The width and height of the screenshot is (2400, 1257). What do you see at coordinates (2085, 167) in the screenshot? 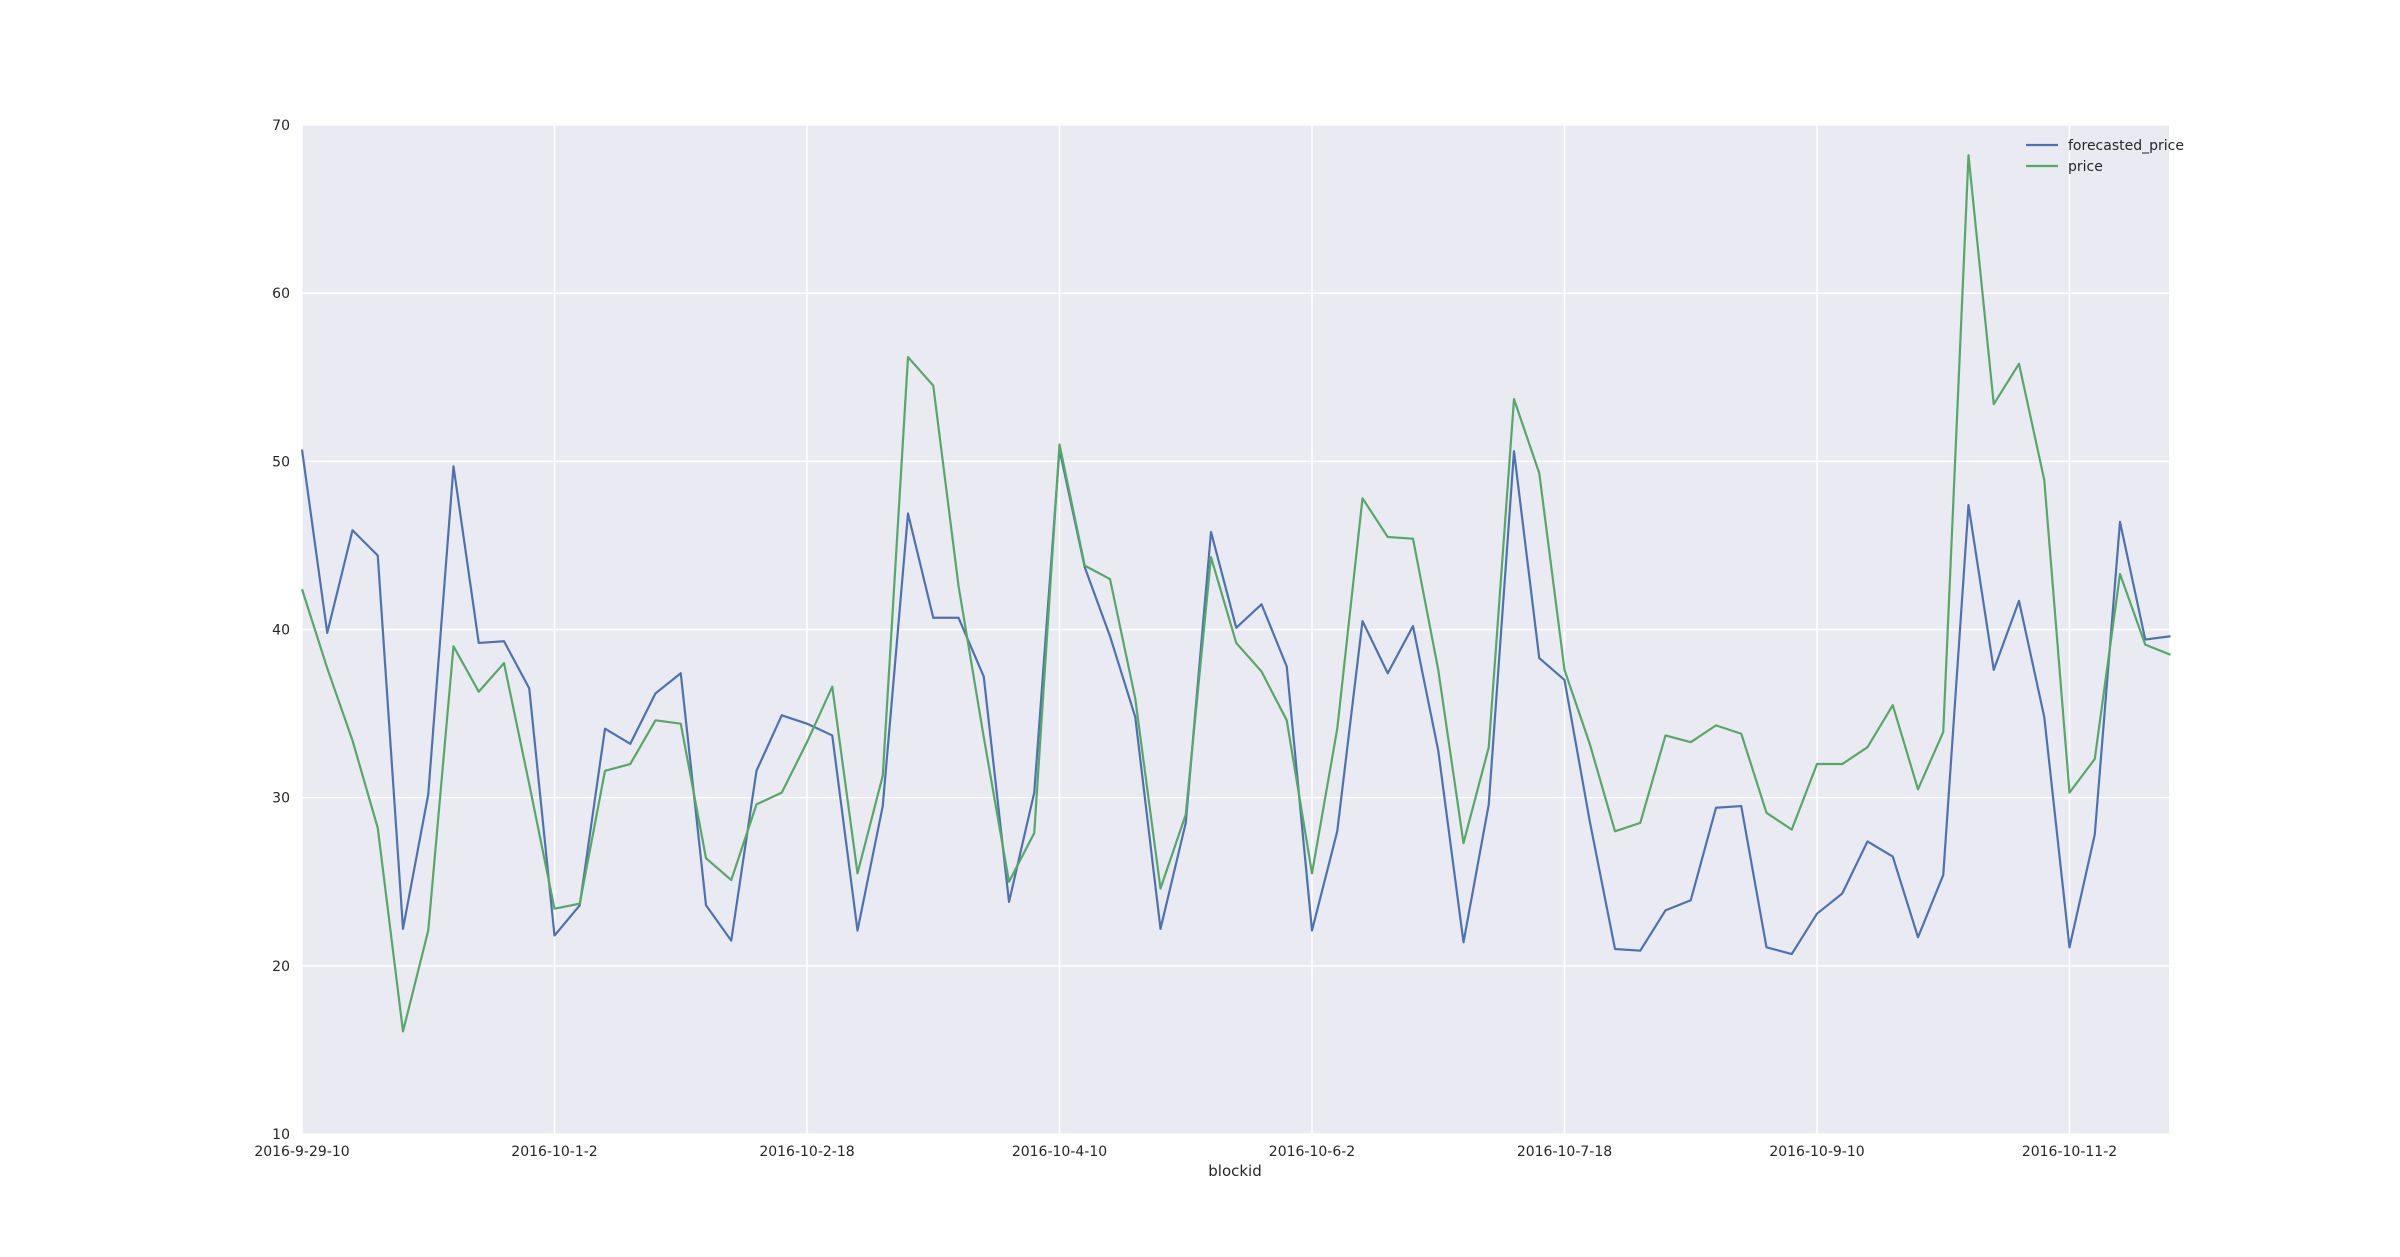
I see `legend-label-price: price` at bounding box center [2085, 167].